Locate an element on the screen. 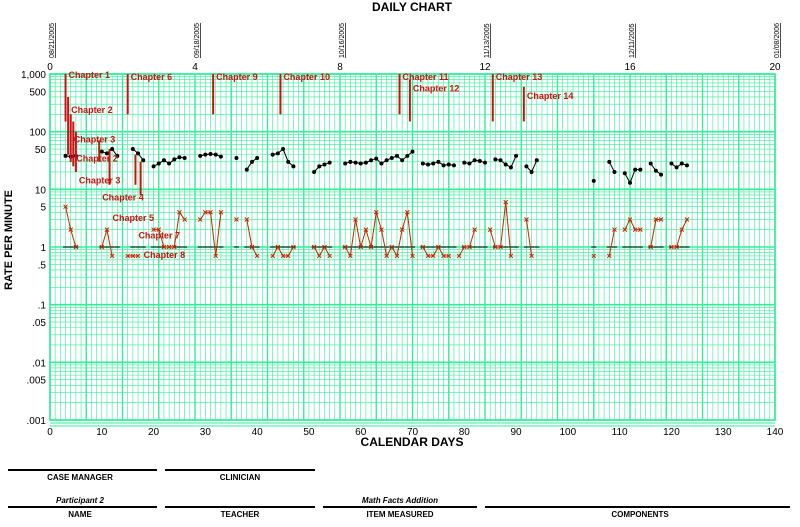 This screenshot has width=800, height=527. x-tick-label: 70 is located at coordinates (413, 432).